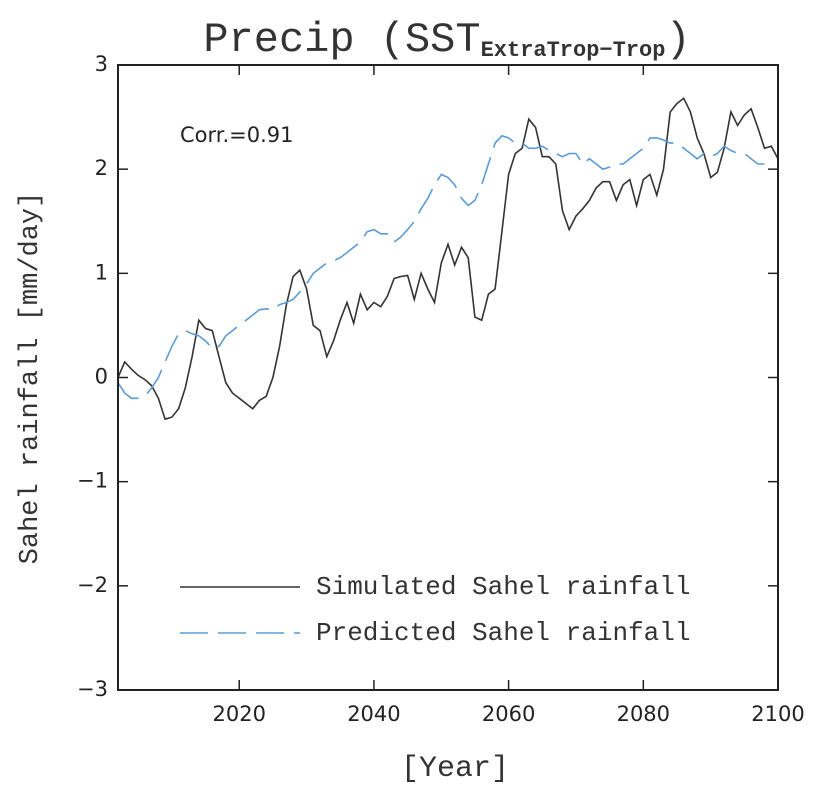  What do you see at coordinates (92, 585) in the screenshot?
I see `y-tick-label: −2` at bounding box center [92, 585].